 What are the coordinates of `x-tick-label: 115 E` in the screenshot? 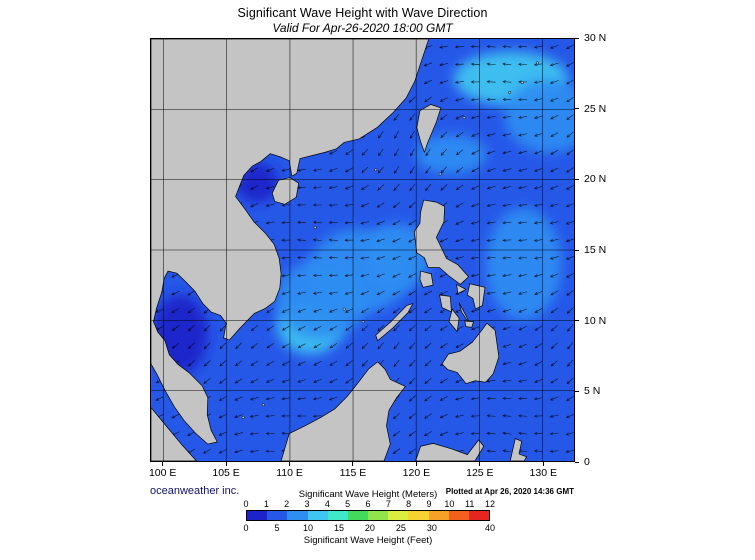 It's located at (353, 473).